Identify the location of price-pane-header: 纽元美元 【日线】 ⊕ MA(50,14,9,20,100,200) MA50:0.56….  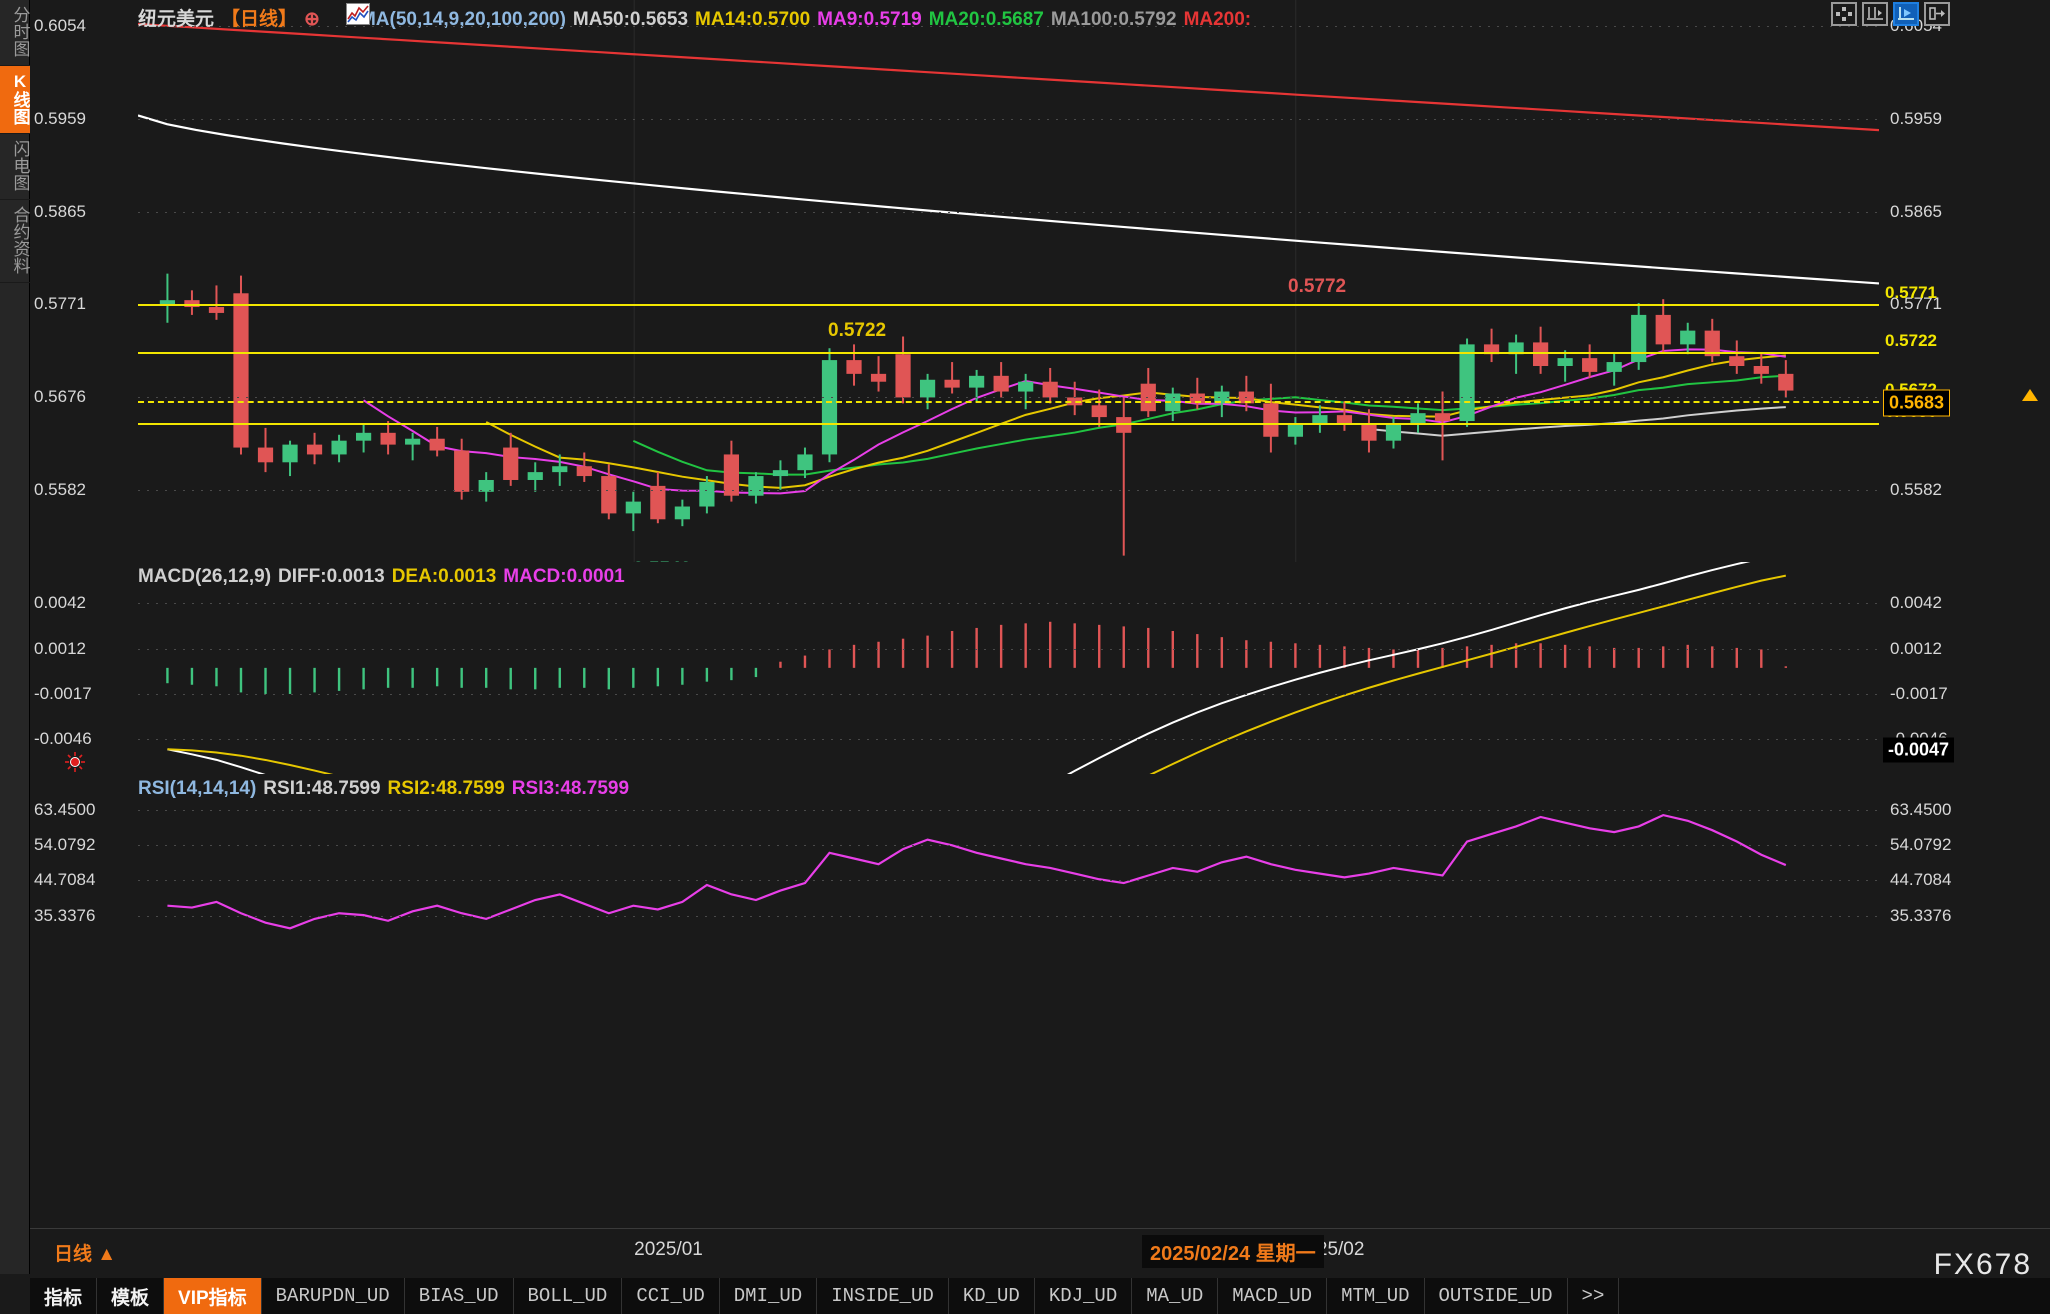
(698, 17).